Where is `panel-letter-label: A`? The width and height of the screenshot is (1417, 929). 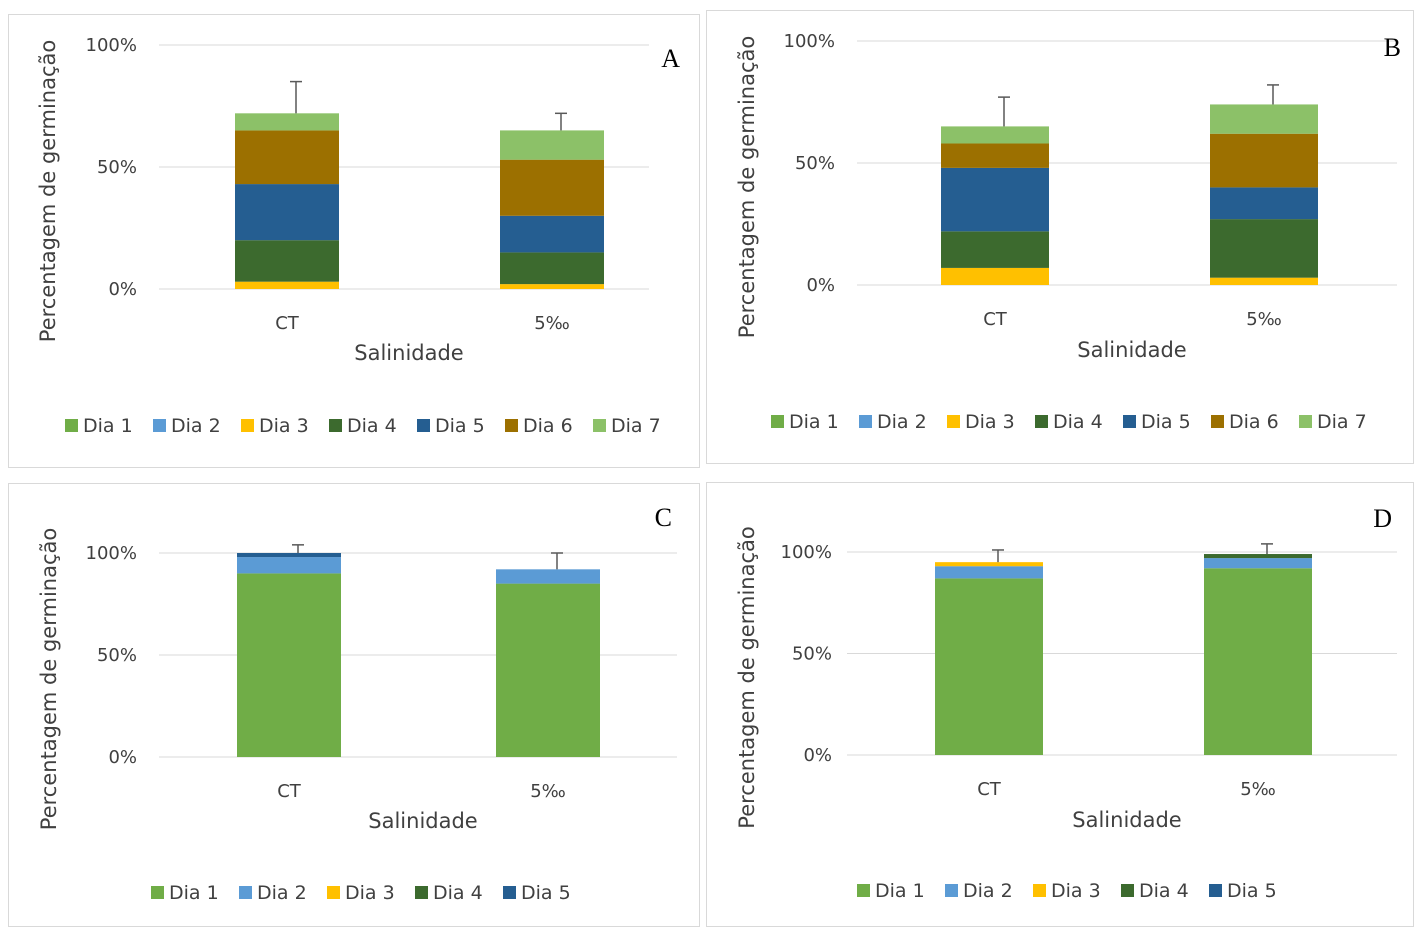 panel-letter-label: A is located at coordinates (670, 58).